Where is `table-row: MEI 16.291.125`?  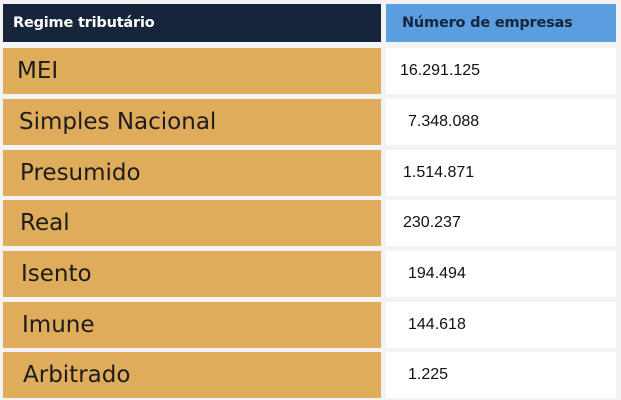 table-row: MEI 16.291.125 is located at coordinates (310, 71).